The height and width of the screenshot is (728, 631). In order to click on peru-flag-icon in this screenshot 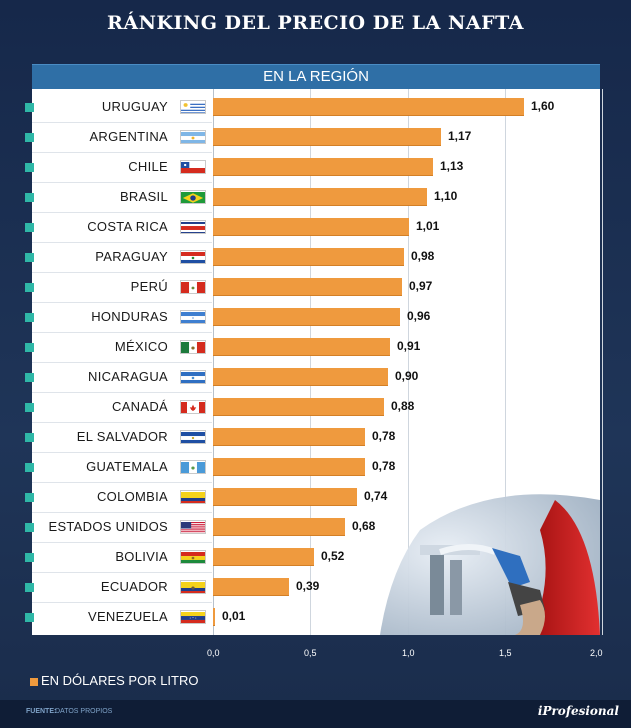, I will do `click(193, 287)`.